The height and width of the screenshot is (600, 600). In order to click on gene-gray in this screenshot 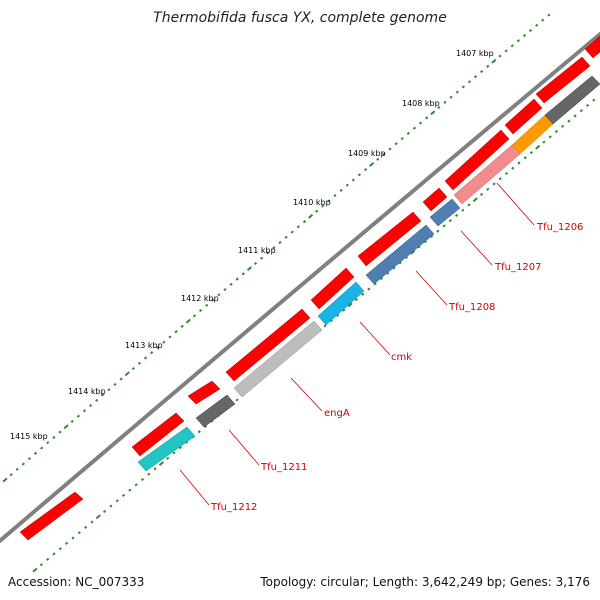, I will do `click(572, 100)`.